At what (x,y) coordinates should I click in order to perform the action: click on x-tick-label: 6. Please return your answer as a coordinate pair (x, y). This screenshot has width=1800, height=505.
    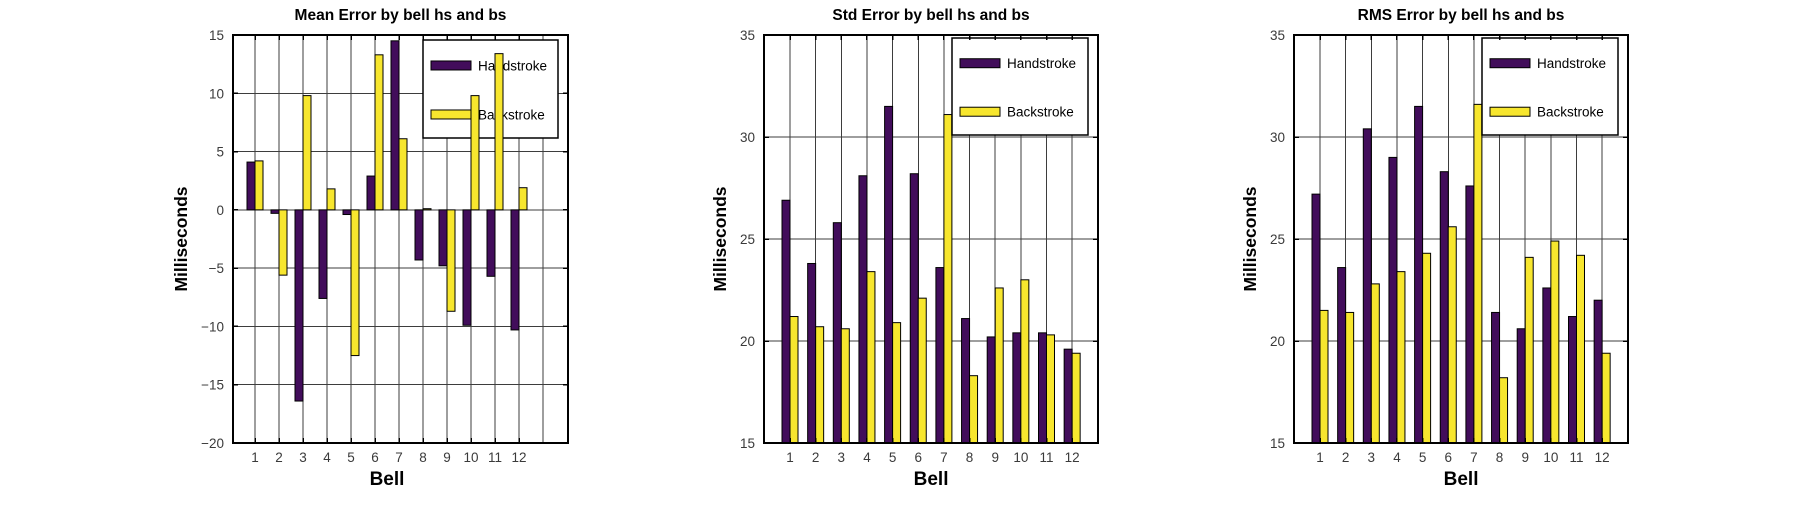
    Looking at the image, I should click on (918, 457).